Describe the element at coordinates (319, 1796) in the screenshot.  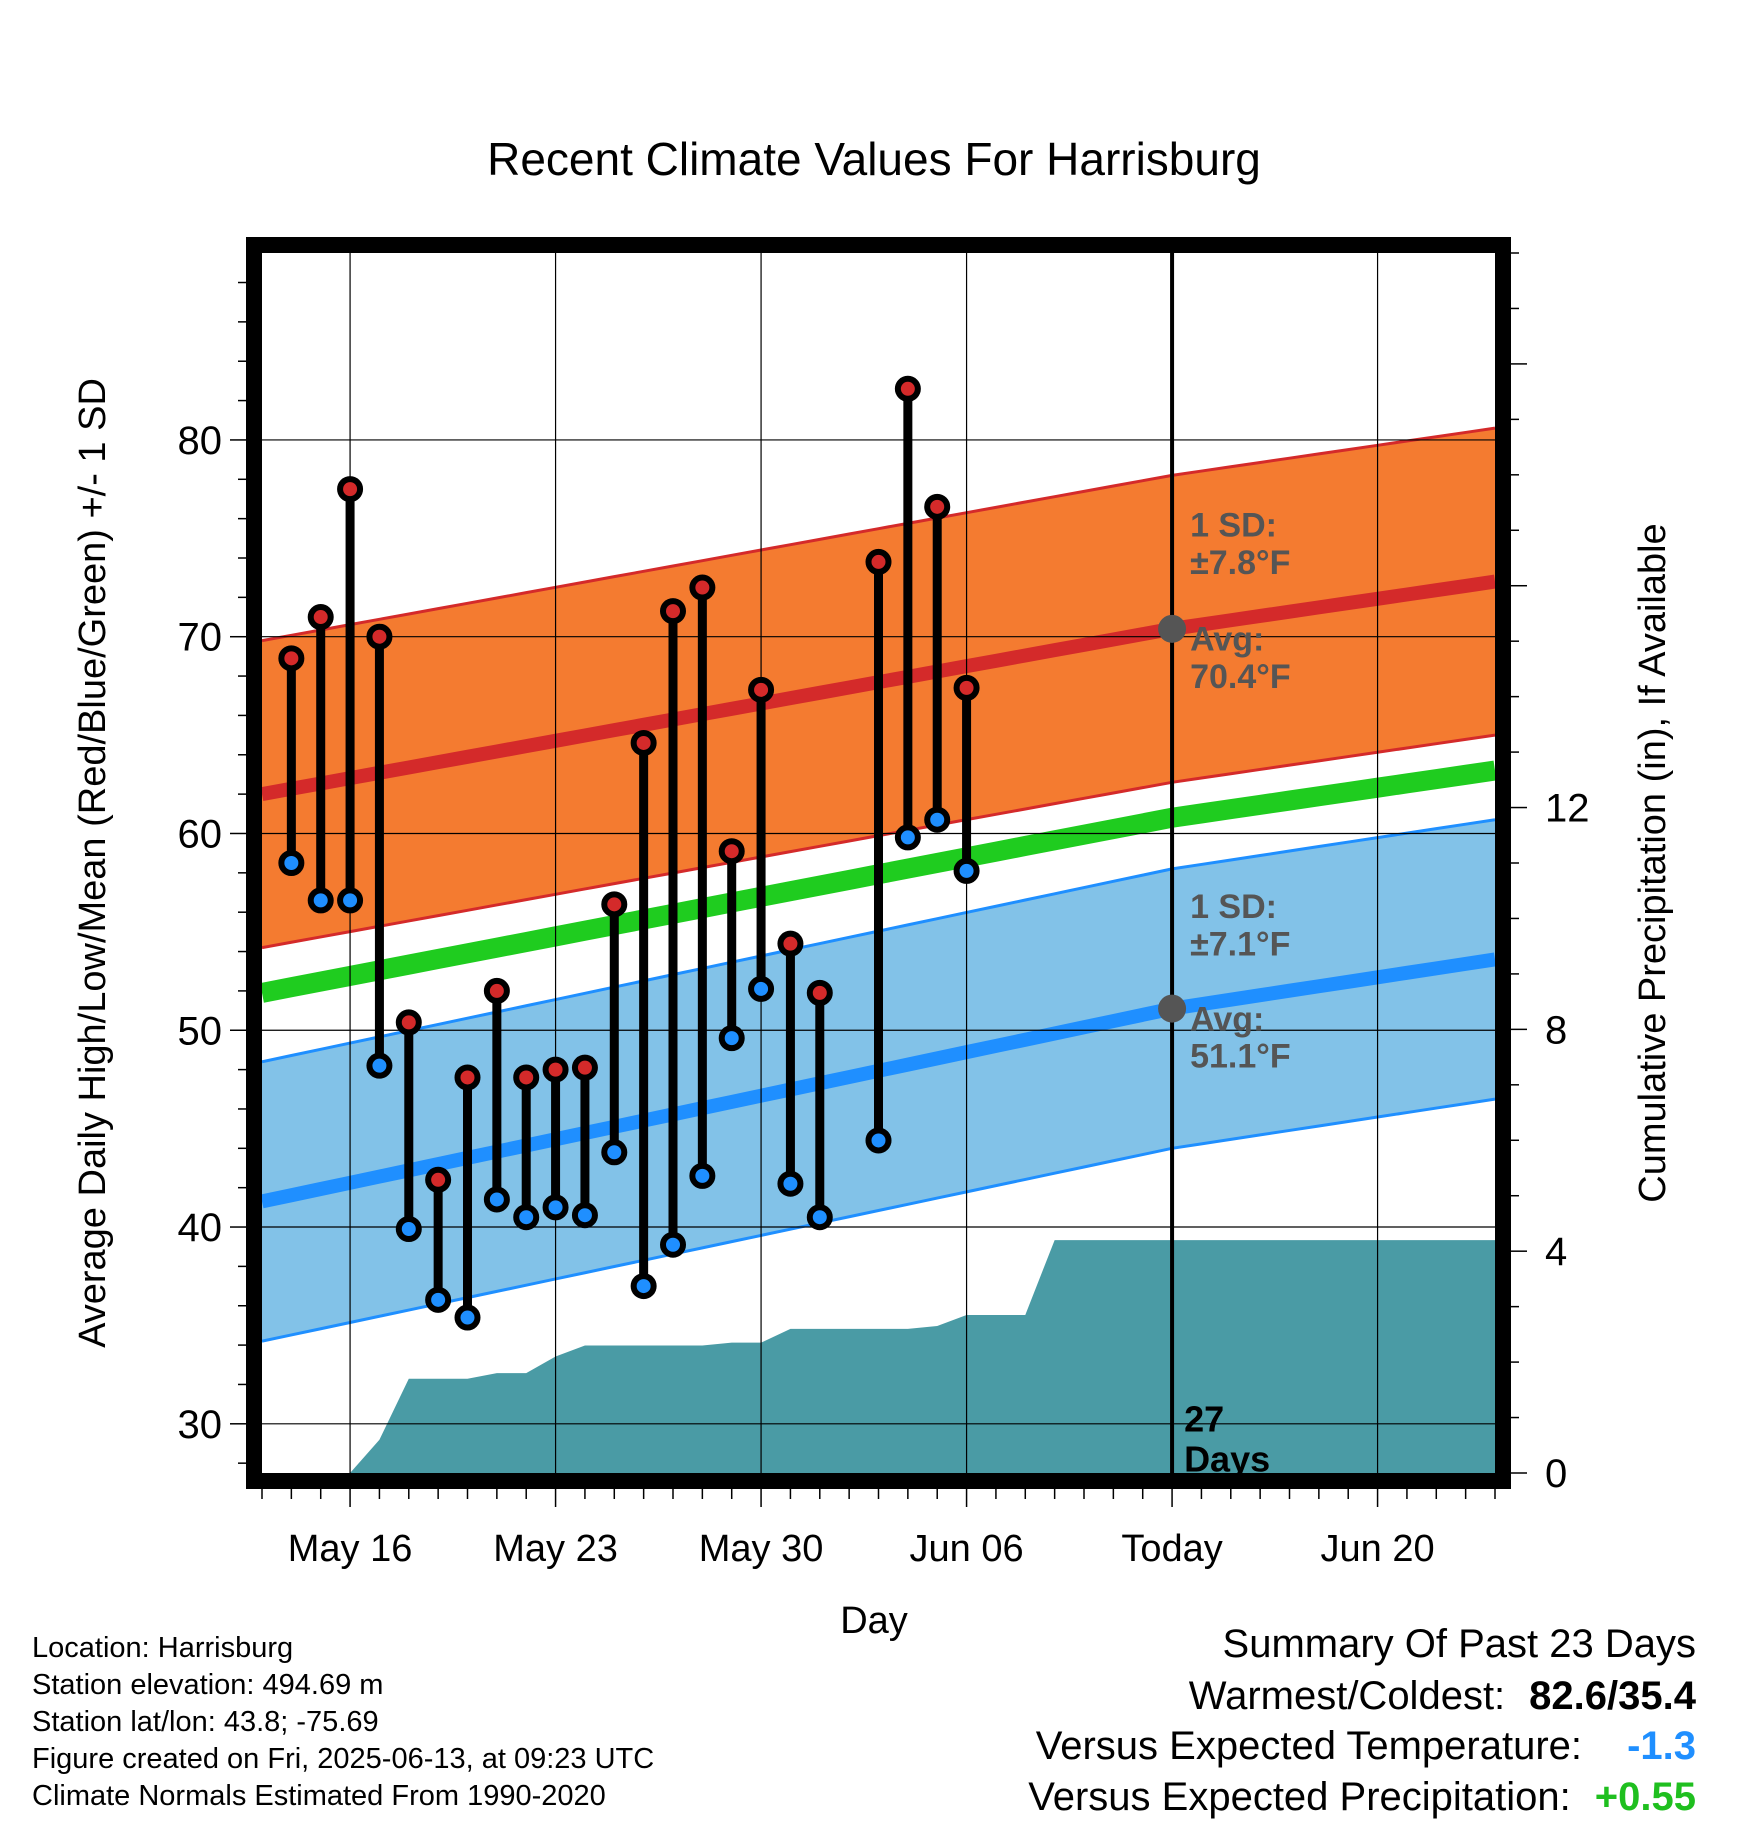
I see `normals-text: Climate Normals Estimated From 1990-2020` at that location.